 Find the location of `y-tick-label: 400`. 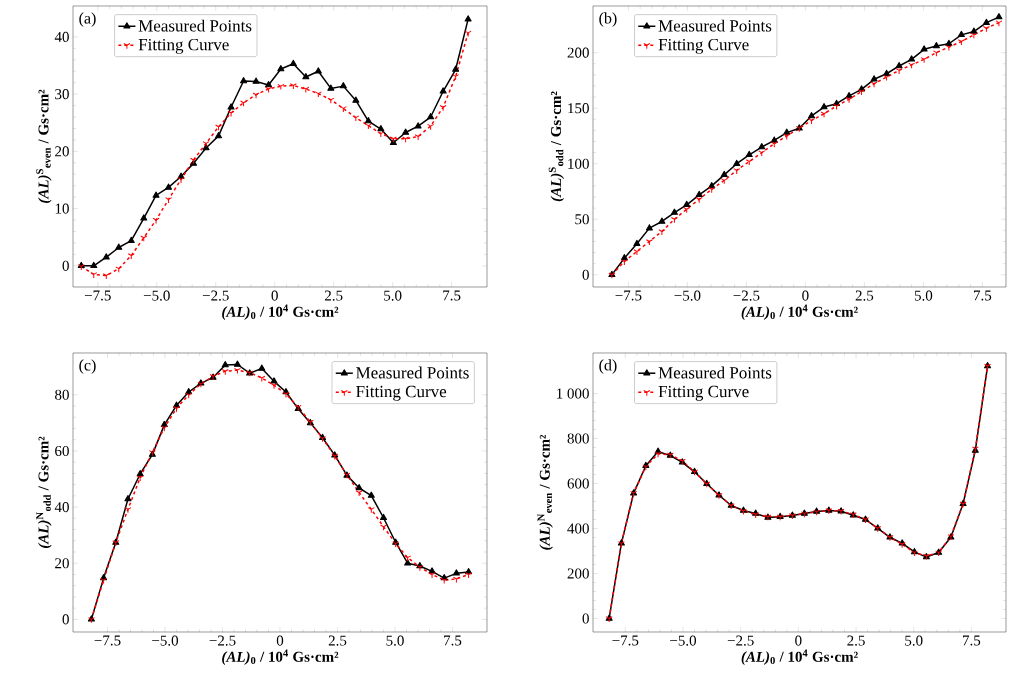

y-tick-label: 400 is located at coordinates (578, 528).